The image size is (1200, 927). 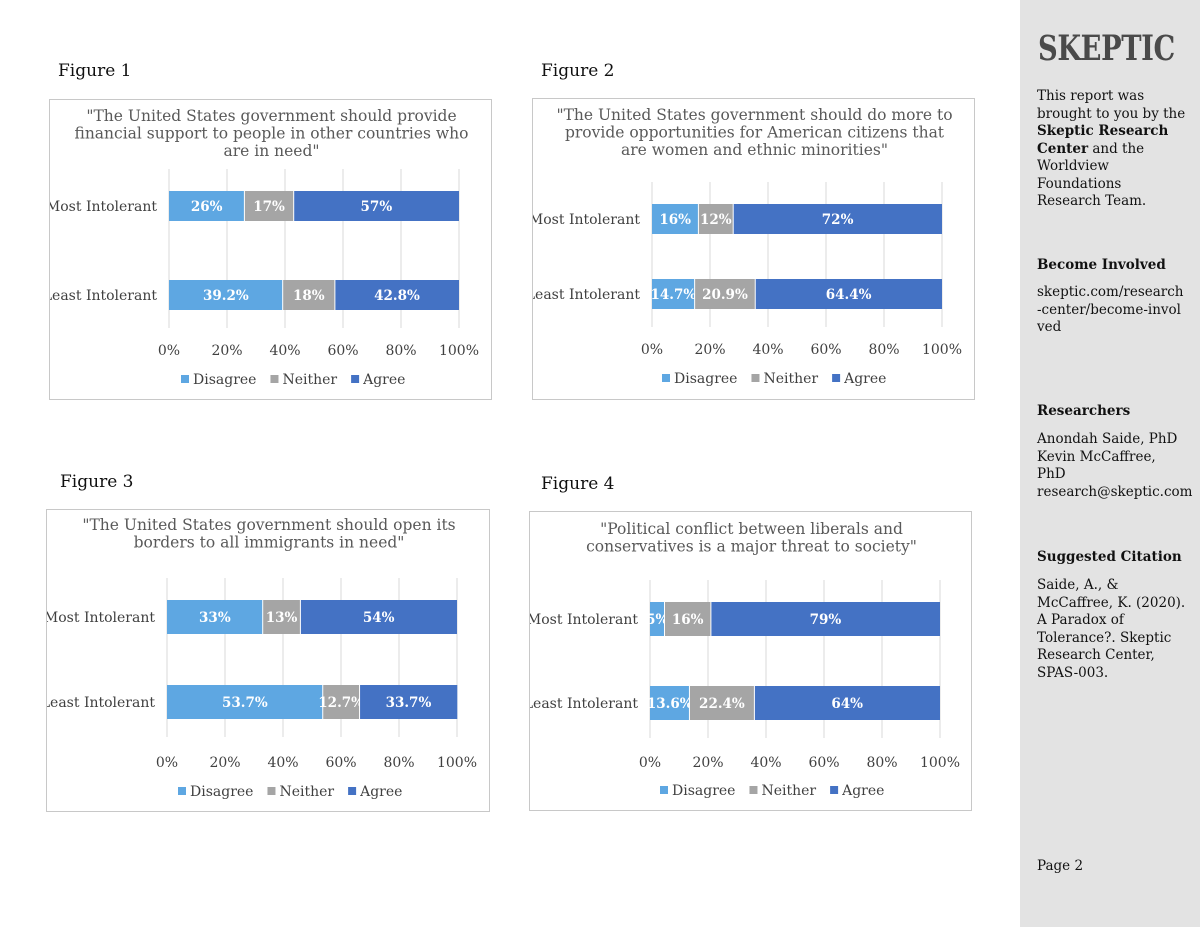 I want to click on data-label: 14.7%, so click(x=673, y=295).